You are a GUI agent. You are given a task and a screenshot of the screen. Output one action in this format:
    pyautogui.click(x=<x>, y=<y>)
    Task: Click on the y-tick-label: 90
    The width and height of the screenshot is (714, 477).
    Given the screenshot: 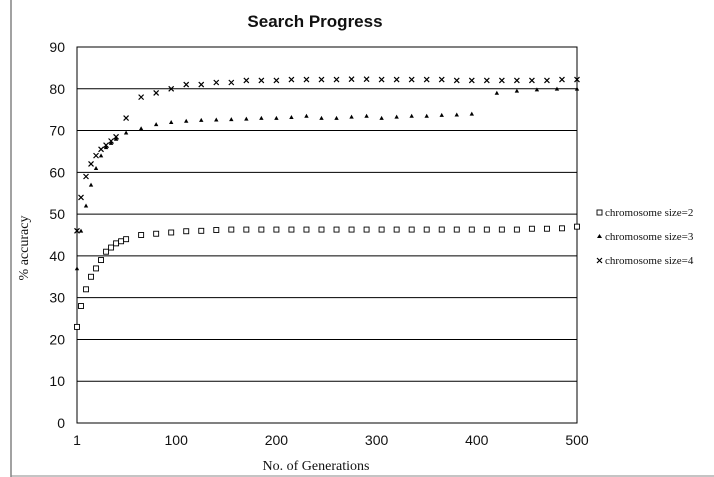 What is the action you would take?
    pyautogui.click(x=57, y=47)
    